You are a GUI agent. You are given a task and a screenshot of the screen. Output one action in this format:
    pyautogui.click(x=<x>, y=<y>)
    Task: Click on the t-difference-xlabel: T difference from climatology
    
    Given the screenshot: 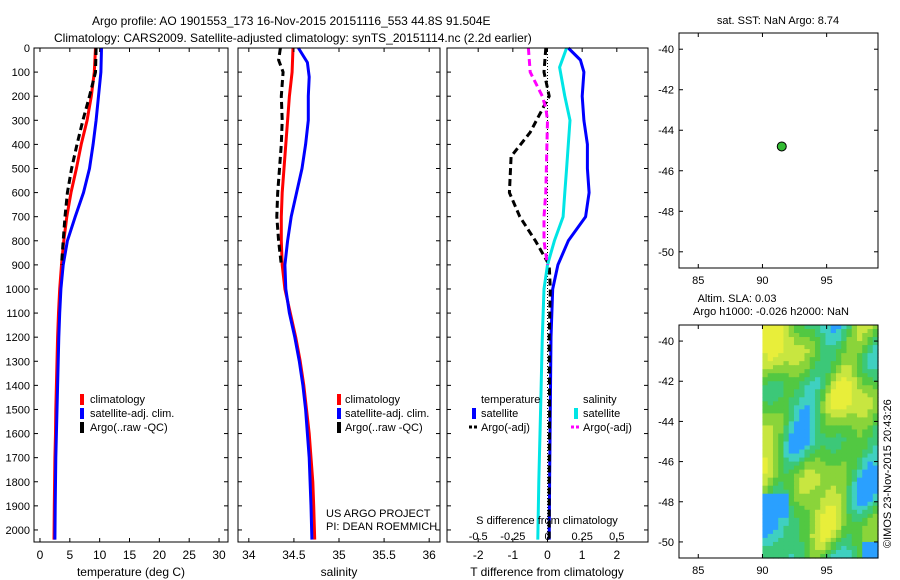 What is the action you would take?
    pyautogui.click(x=547, y=572)
    